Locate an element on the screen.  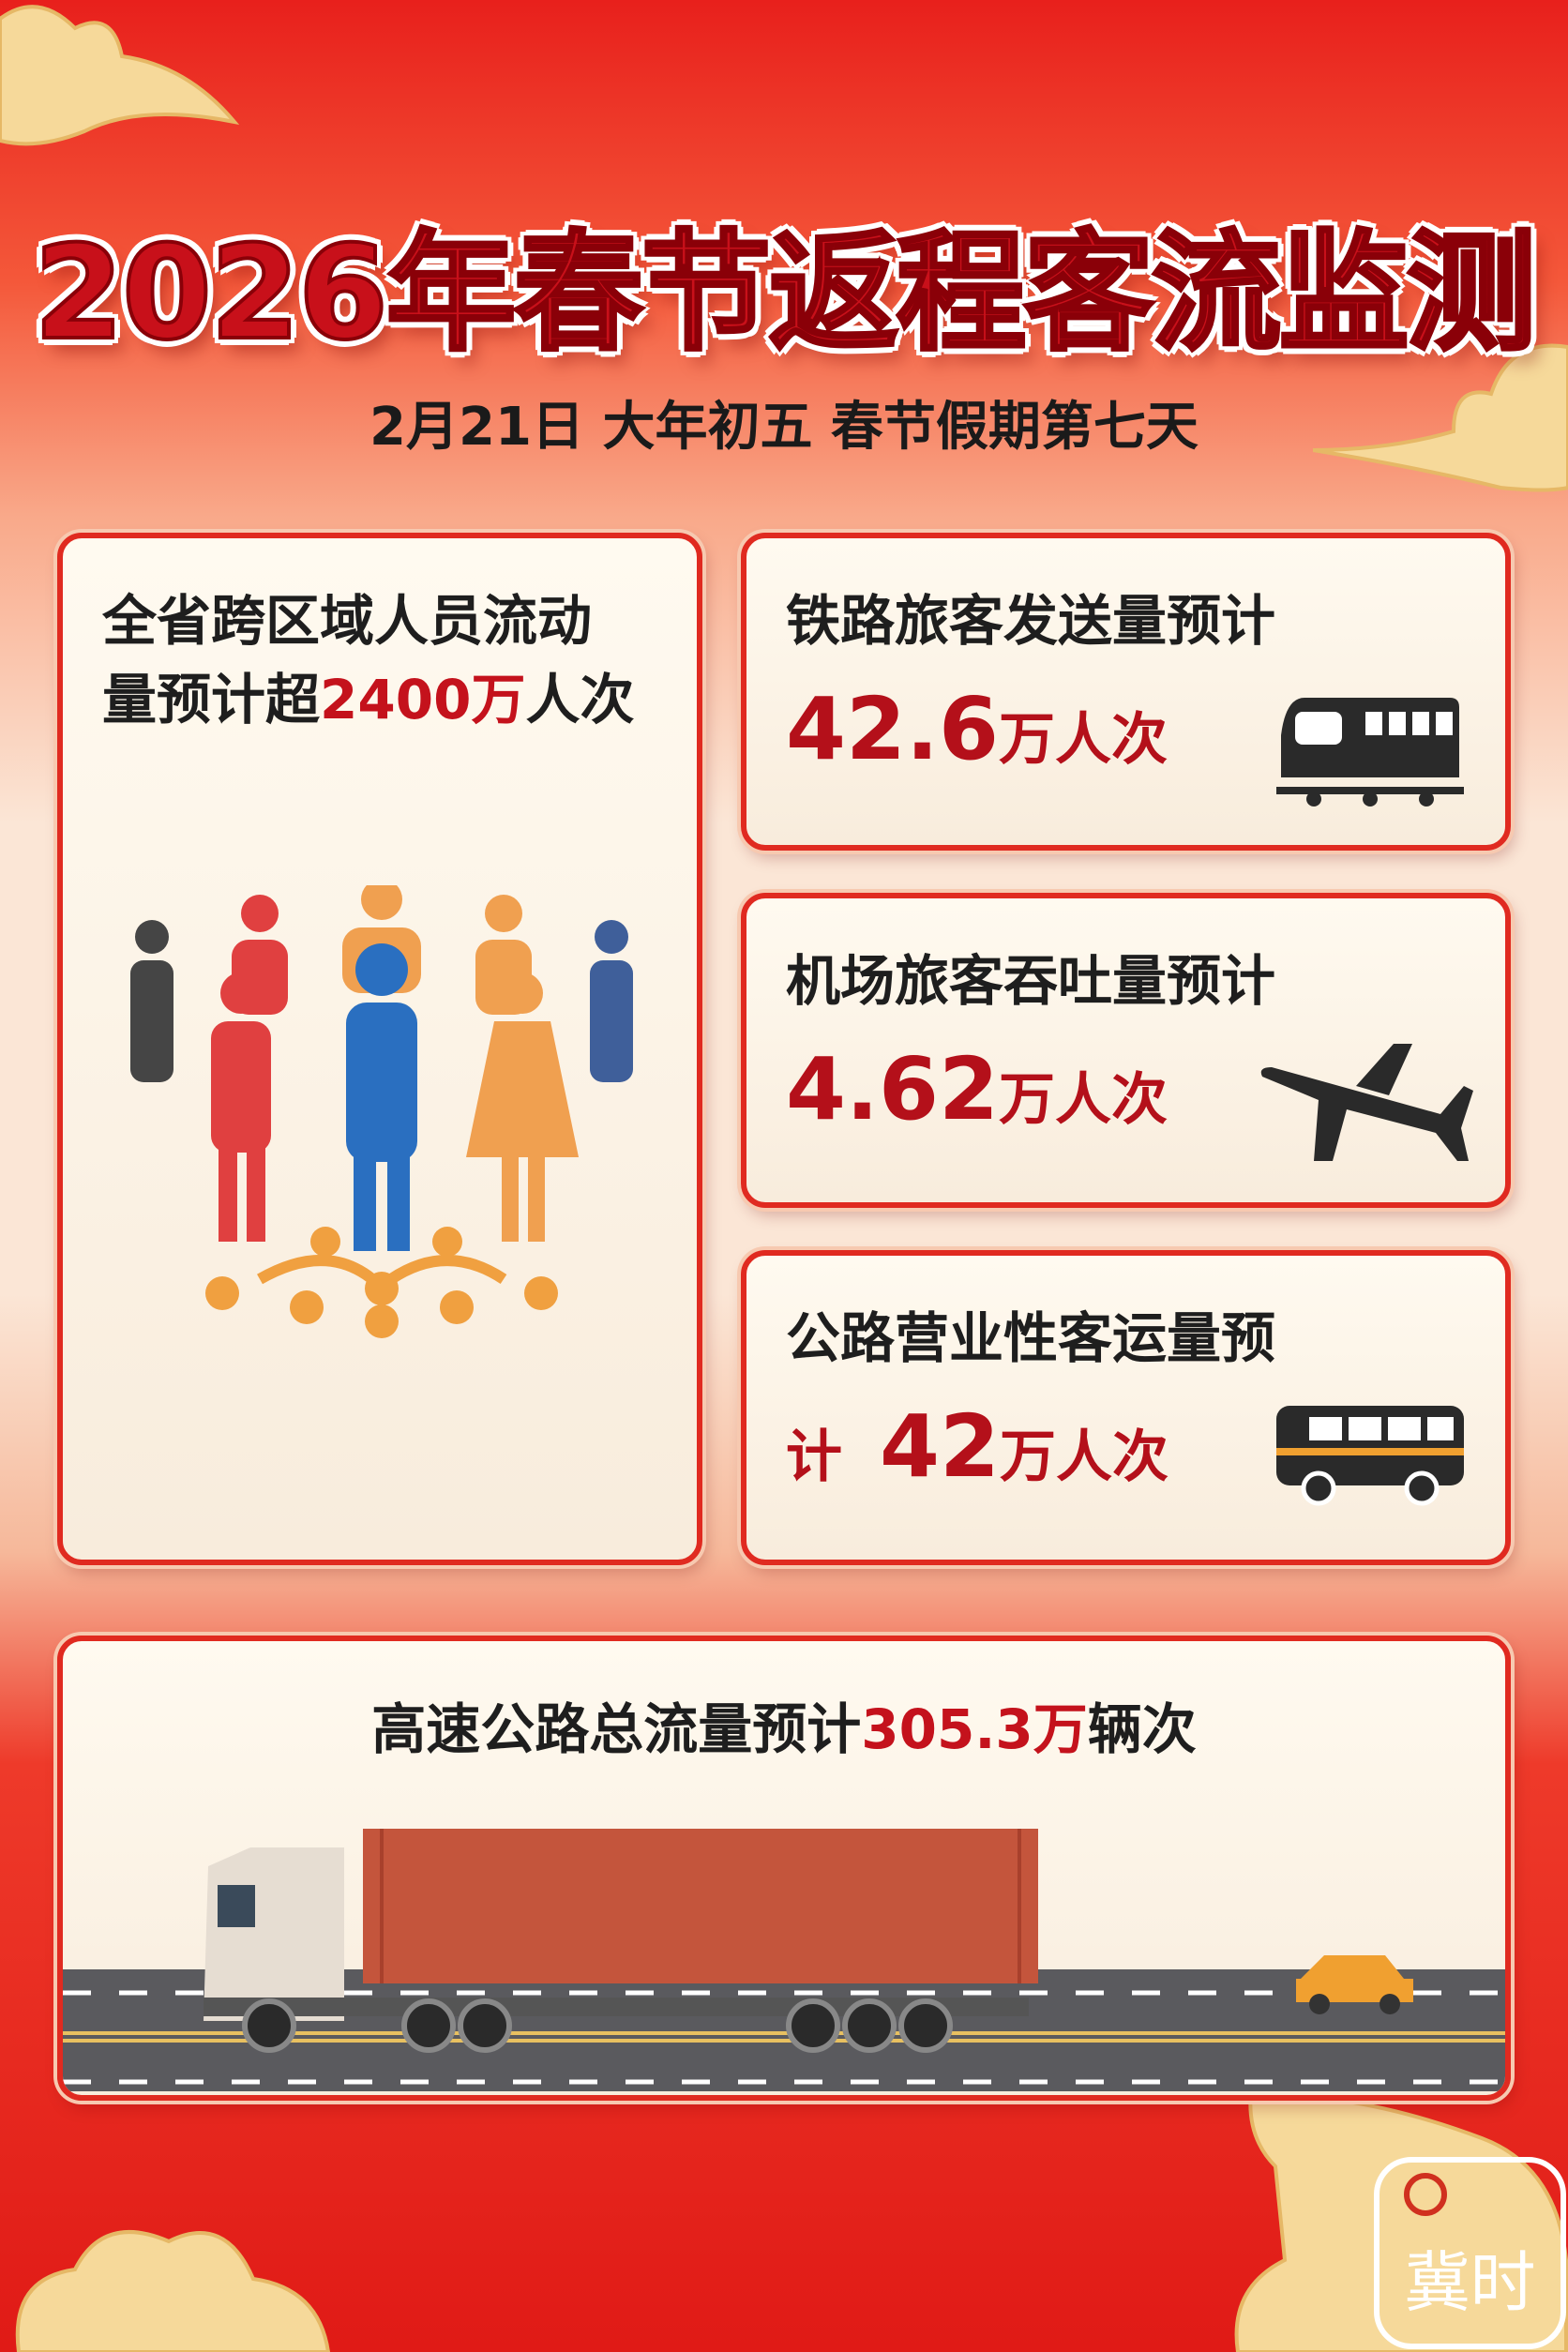
watermark-text: 冀时 is located at coordinates (1470, 2282).